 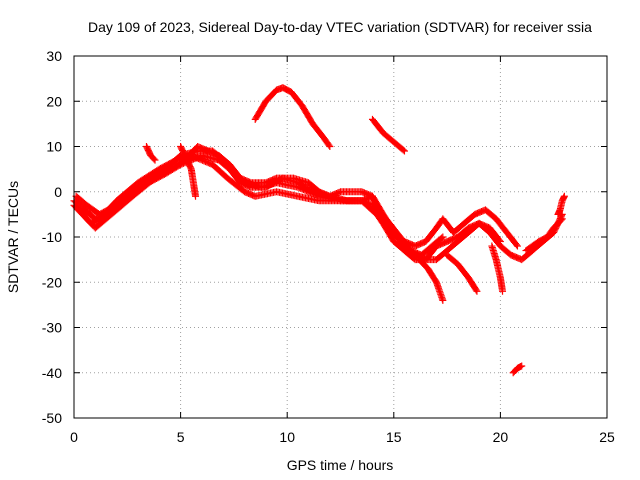 I want to click on x-tick-label: 15, so click(x=394, y=437).